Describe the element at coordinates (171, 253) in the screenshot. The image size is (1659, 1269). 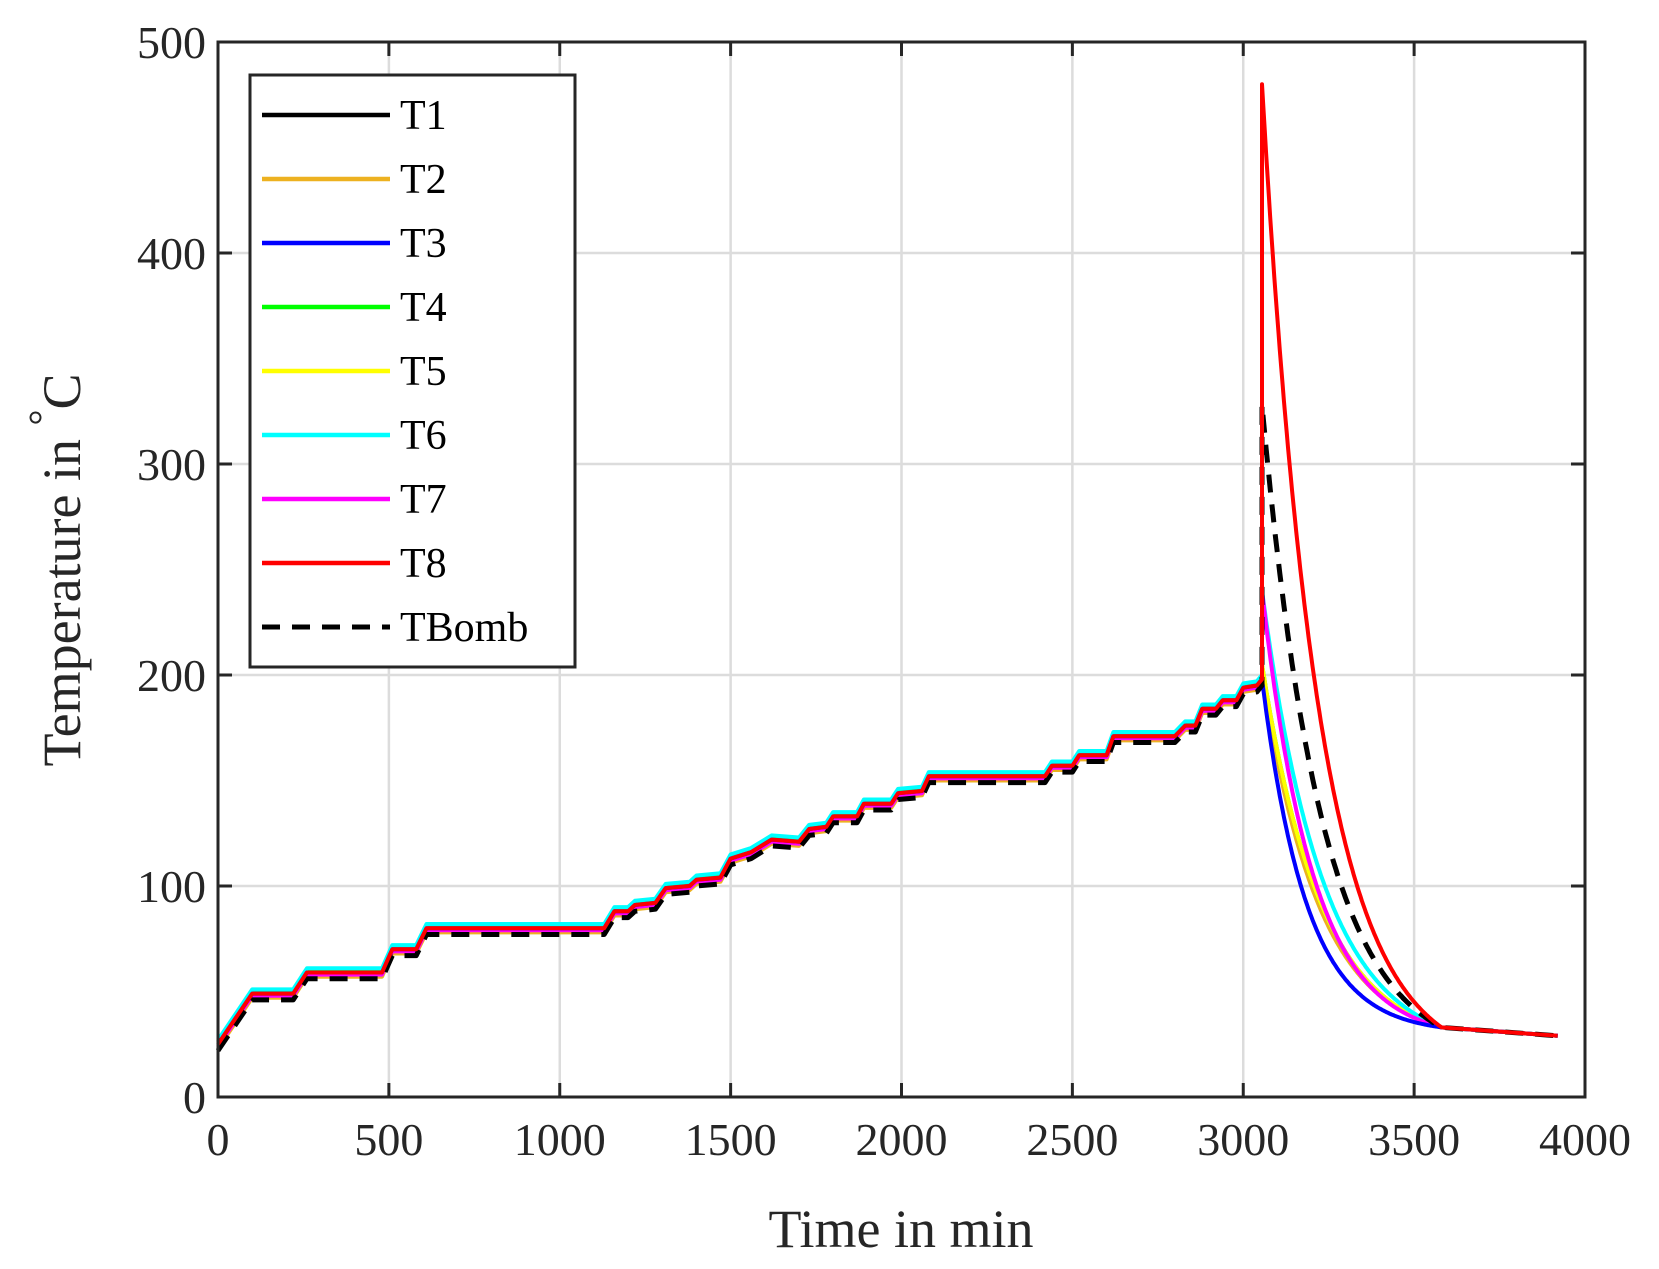
I see `y-tick-label: 400` at that location.